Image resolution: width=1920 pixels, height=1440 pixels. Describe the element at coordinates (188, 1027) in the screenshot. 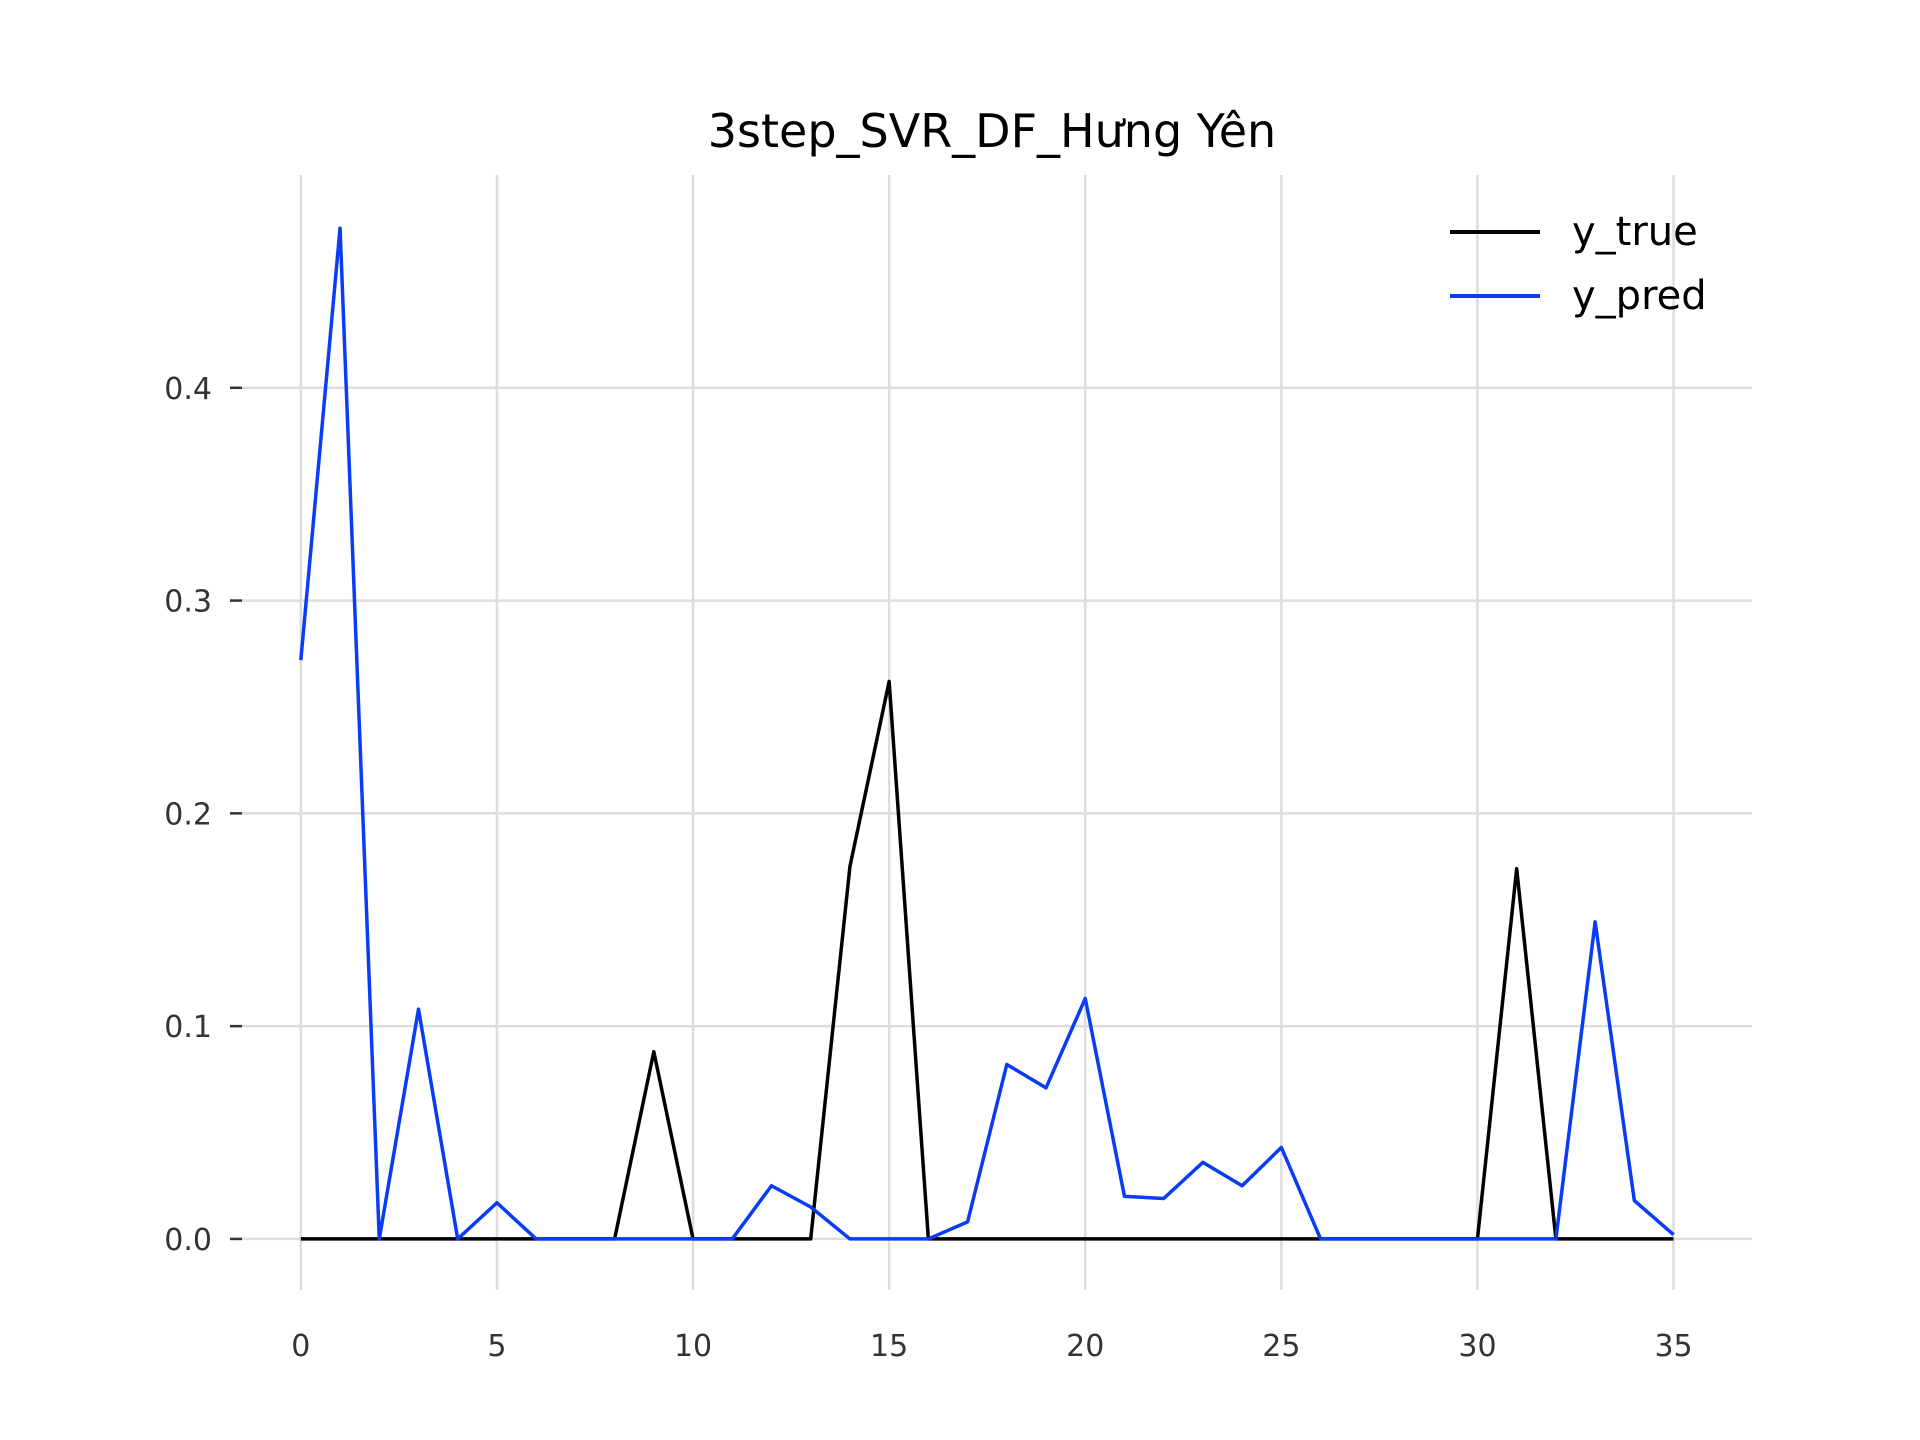

I see `y-tick-label: 0.1` at that location.